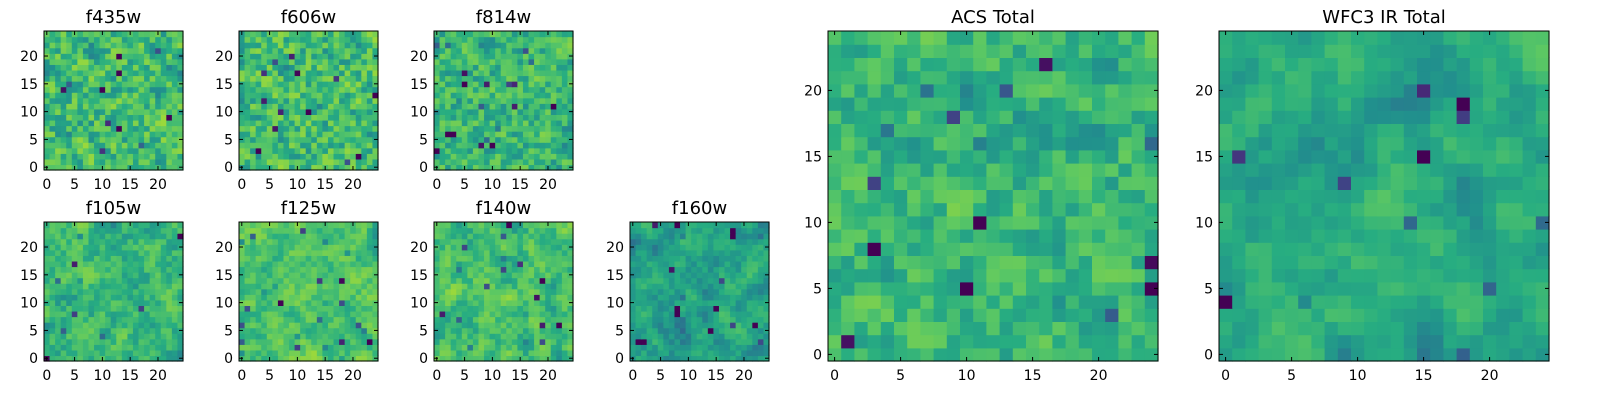 The image size is (1600, 400). What do you see at coordinates (716, 376) in the screenshot?
I see `x-tick-label: 15` at bounding box center [716, 376].